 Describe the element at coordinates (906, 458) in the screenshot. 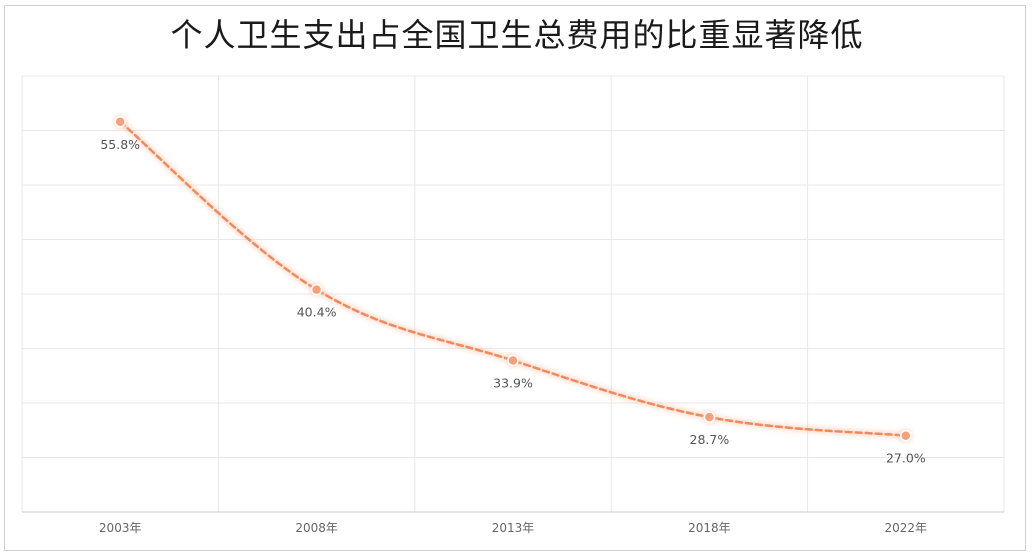

I see `data-label: 27.0%` at that location.